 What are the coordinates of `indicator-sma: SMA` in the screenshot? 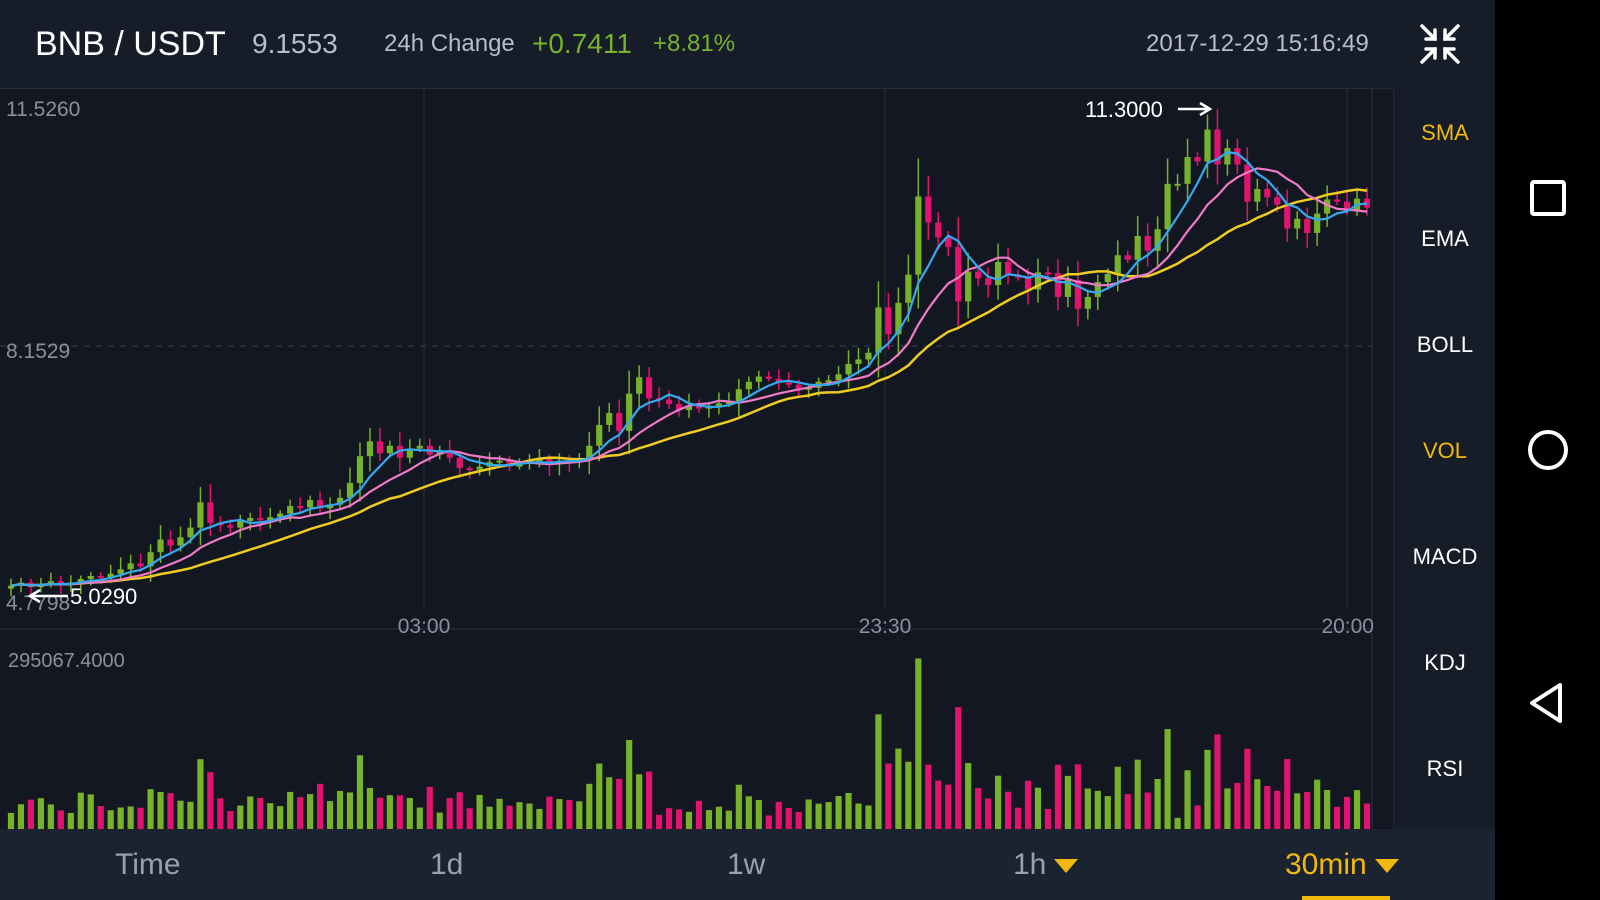 It's located at (1445, 132).